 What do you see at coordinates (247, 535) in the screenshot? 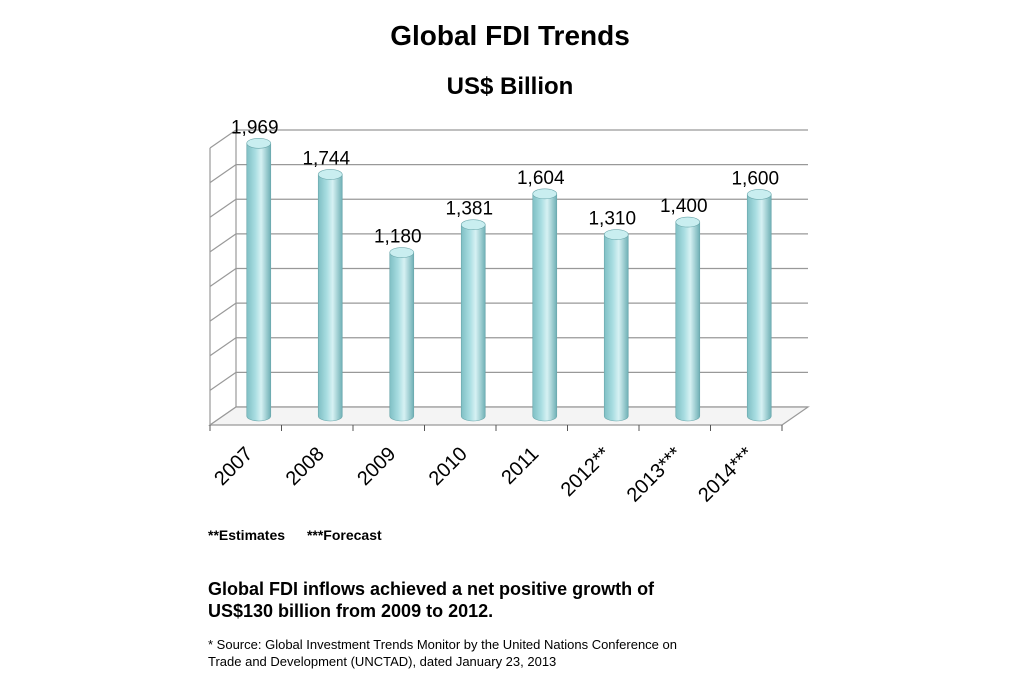
I see `legend-estimates: **Estimates` at bounding box center [247, 535].